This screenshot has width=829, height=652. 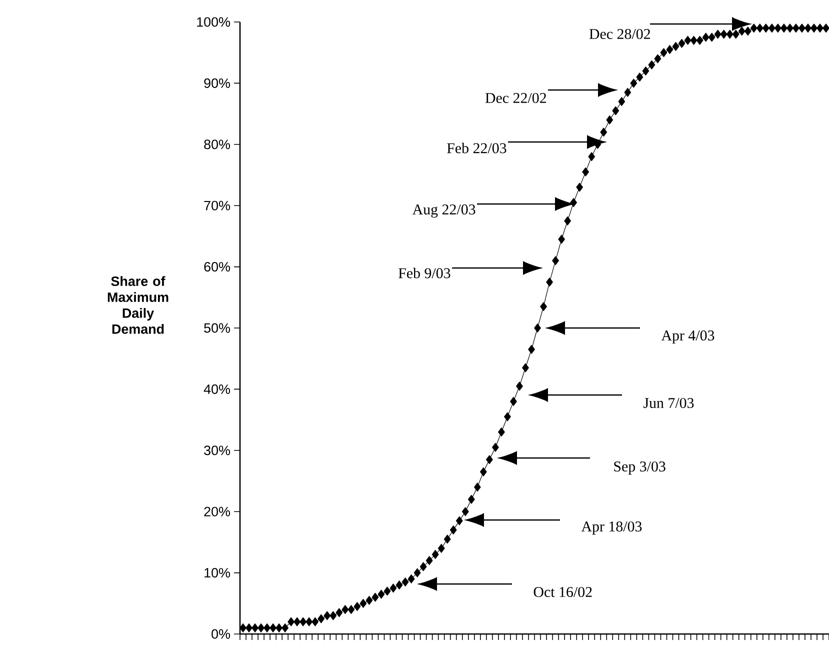 What do you see at coordinates (217, 573) in the screenshot?
I see `y-tick-label: 10%` at bounding box center [217, 573].